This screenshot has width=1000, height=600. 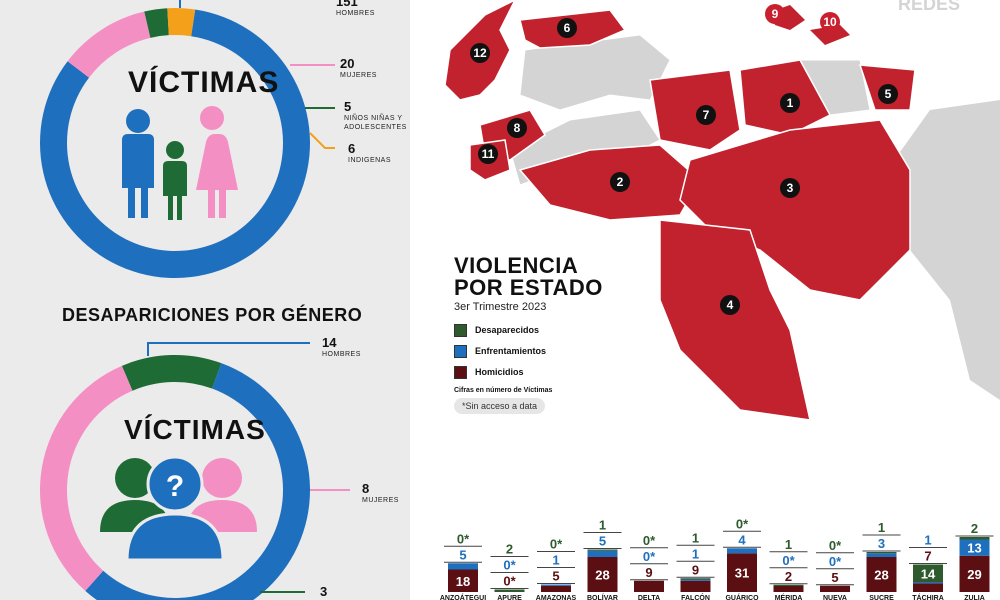 I want to click on legend-note: Cifras en número de Víctimas, so click(x=503, y=390).